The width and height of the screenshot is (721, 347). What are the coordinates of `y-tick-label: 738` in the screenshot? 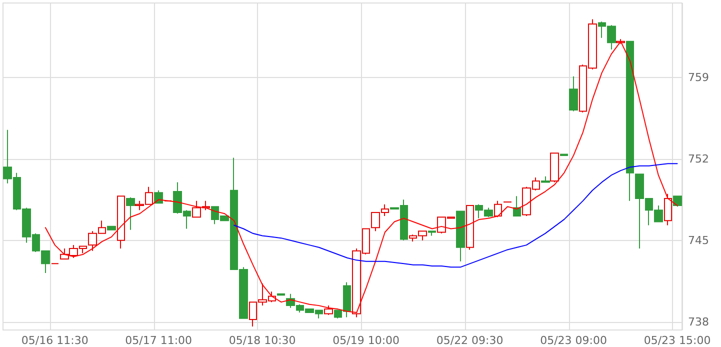 It's located at (698, 321).